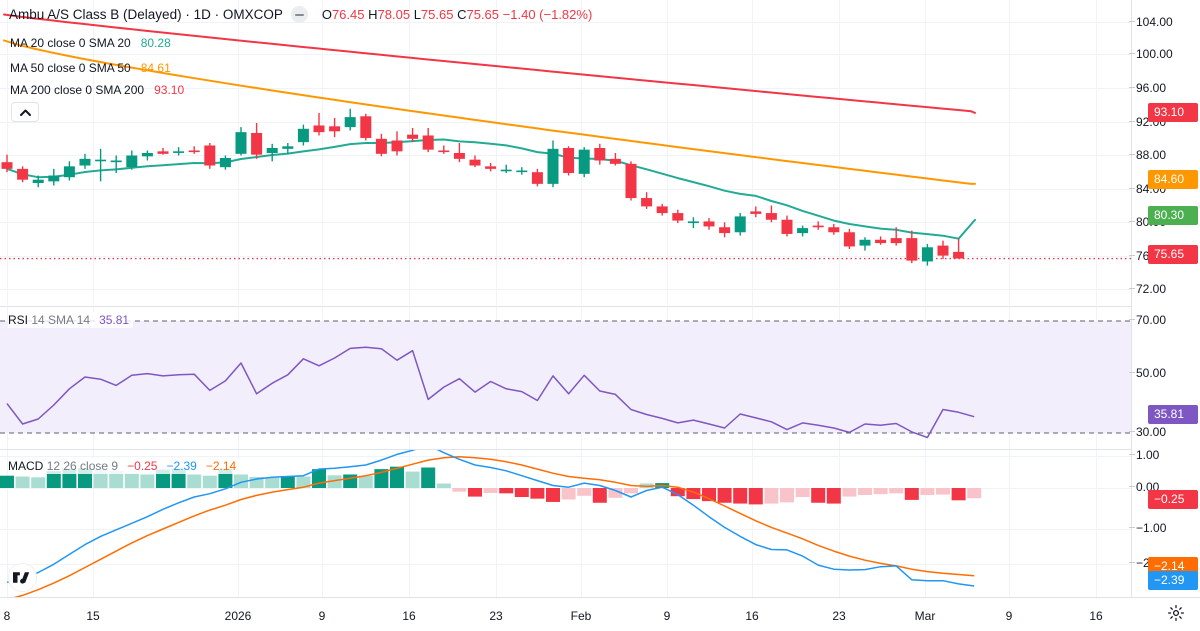  I want to click on ma200-value: 93.10, so click(169, 90).